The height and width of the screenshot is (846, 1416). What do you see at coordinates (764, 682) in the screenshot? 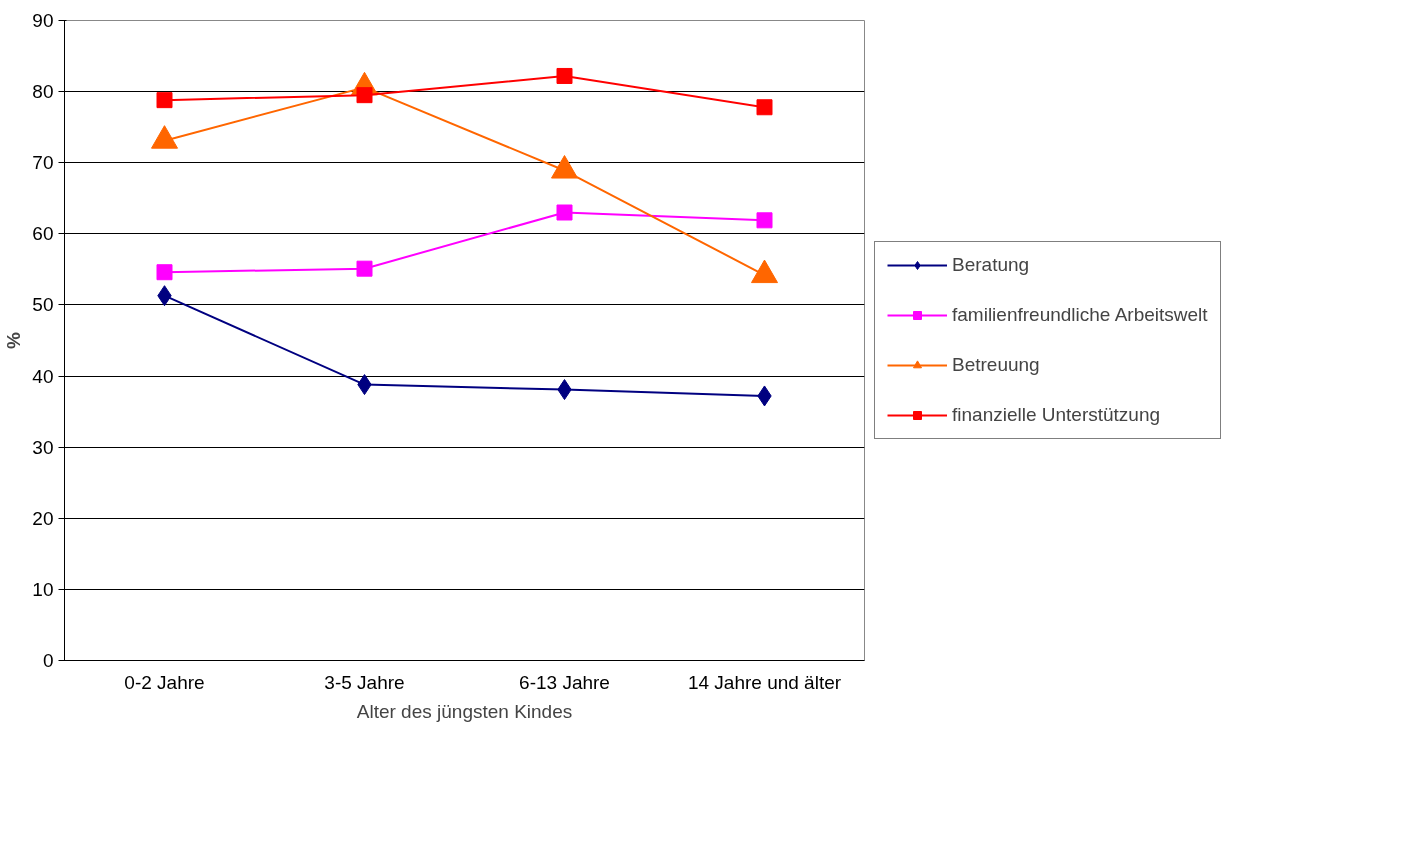
I see `x-tick-label: 14 Jahre und älter` at bounding box center [764, 682].